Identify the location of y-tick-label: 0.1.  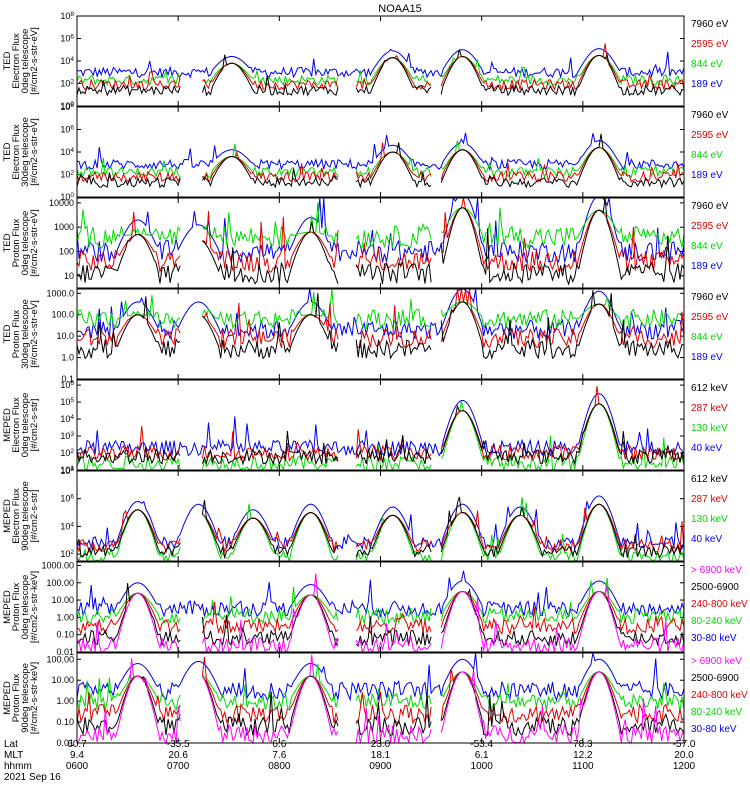
(67, 379).